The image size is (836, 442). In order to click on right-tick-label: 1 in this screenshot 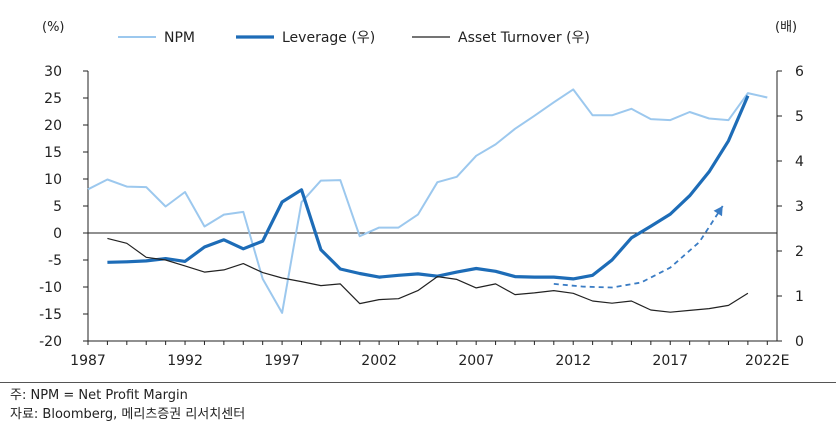, I will do `click(799, 297)`.